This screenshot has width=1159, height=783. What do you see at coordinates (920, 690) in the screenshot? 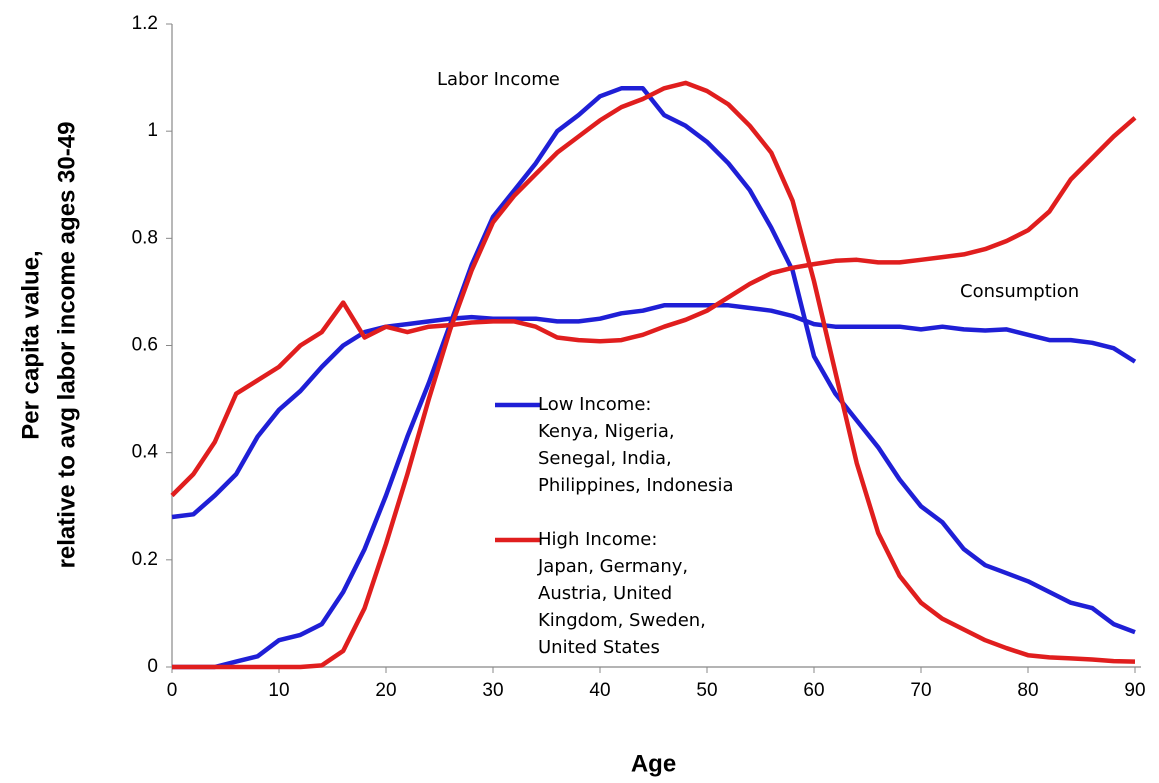
I see `x-tick-label: 70` at bounding box center [920, 690].